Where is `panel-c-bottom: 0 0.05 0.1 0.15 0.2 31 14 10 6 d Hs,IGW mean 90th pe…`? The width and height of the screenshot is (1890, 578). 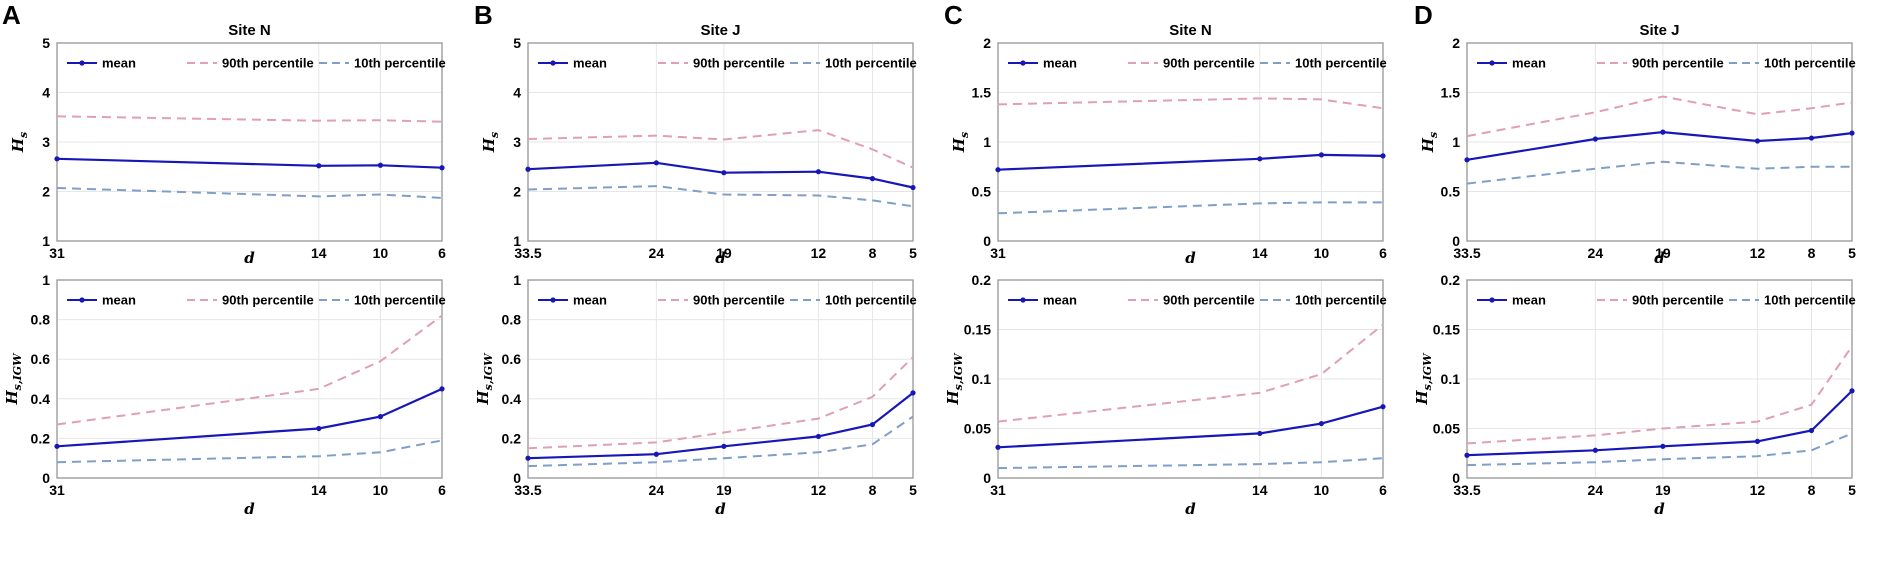
panel-c-bottom: 0 0.05 0.1 0.15 0.2 31 14 10 6 d Hs,IGW mean 90th pe… is located at coordinates (1165, 395).